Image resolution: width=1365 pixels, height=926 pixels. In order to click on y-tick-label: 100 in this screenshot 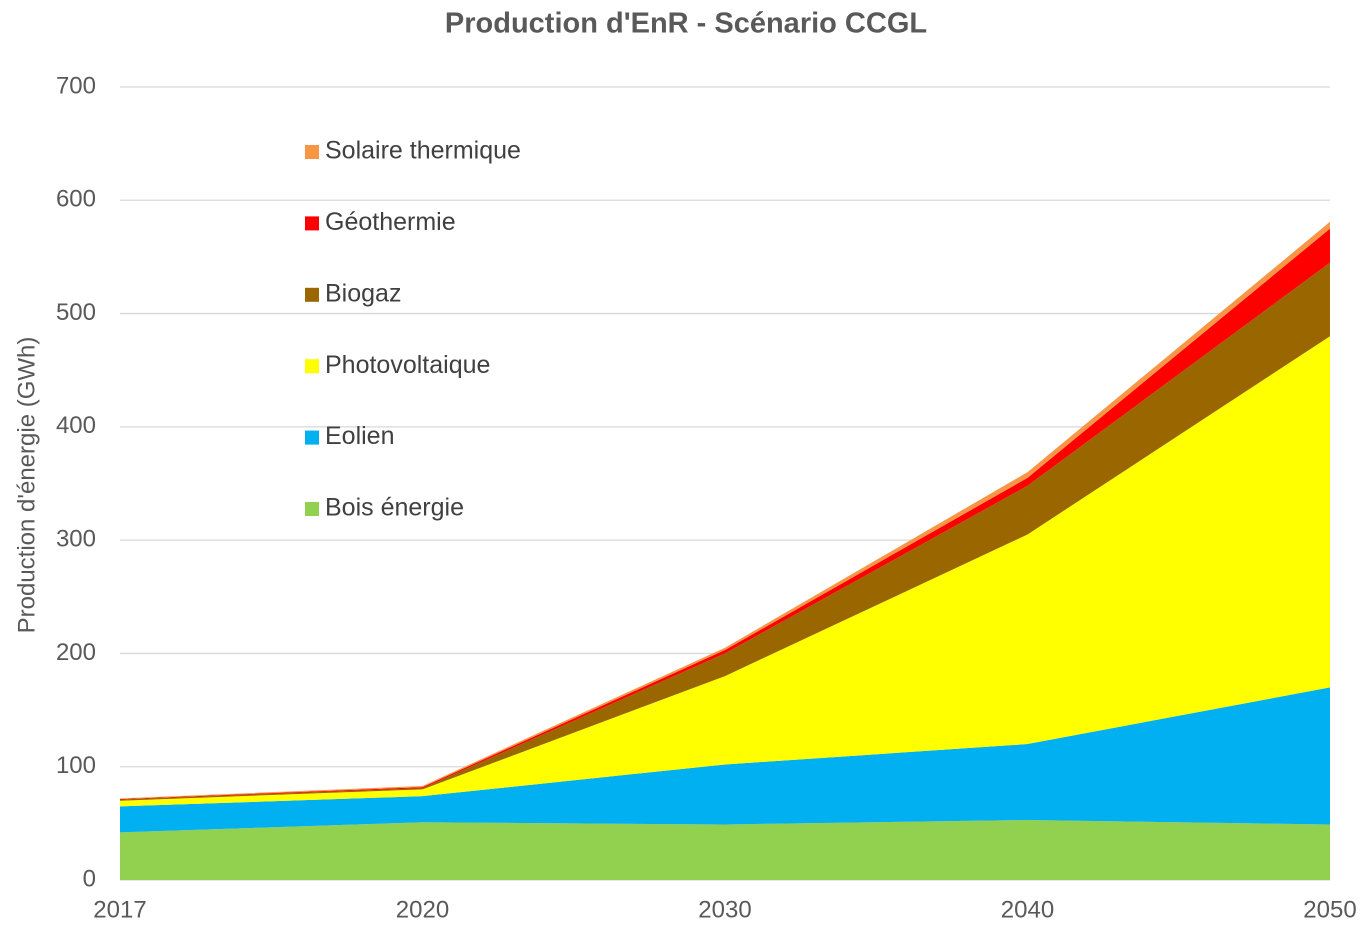, I will do `click(76, 765)`.